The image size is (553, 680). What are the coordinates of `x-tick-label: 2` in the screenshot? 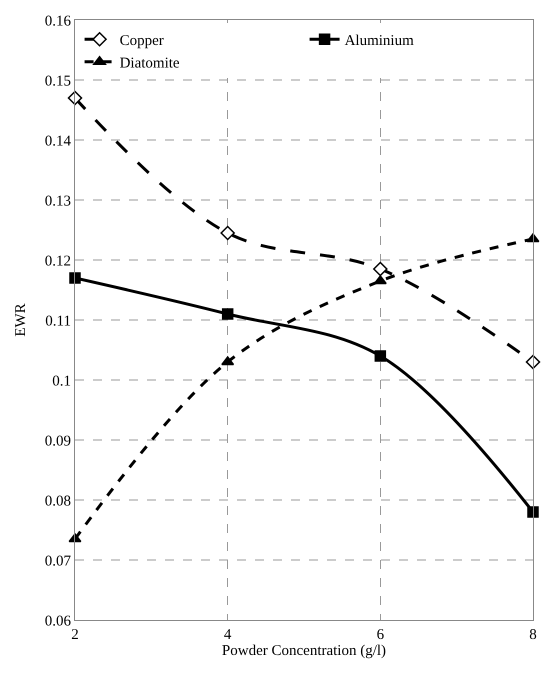 It's located at (75, 635).